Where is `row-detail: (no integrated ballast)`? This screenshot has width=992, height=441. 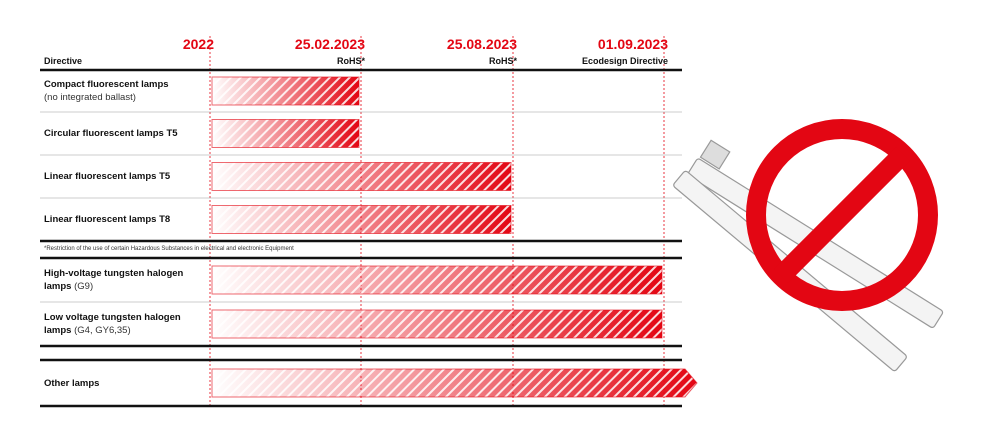 row-detail: (no integrated ballast) is located at coordinates (90, 97).